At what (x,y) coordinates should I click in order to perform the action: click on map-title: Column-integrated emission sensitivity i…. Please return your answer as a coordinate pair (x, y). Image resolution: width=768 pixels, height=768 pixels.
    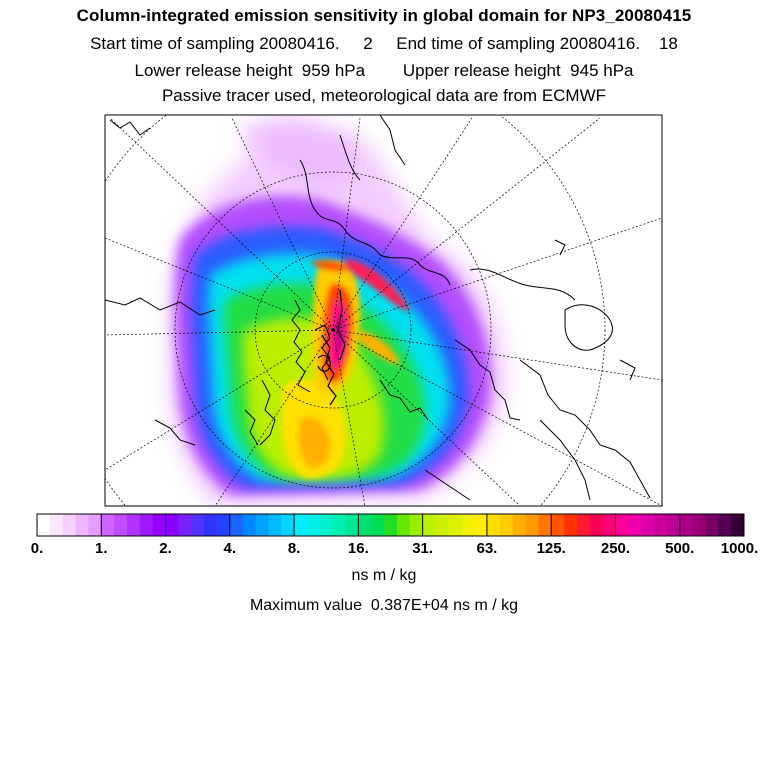
    Looking at the image, I should click on (384, 15).